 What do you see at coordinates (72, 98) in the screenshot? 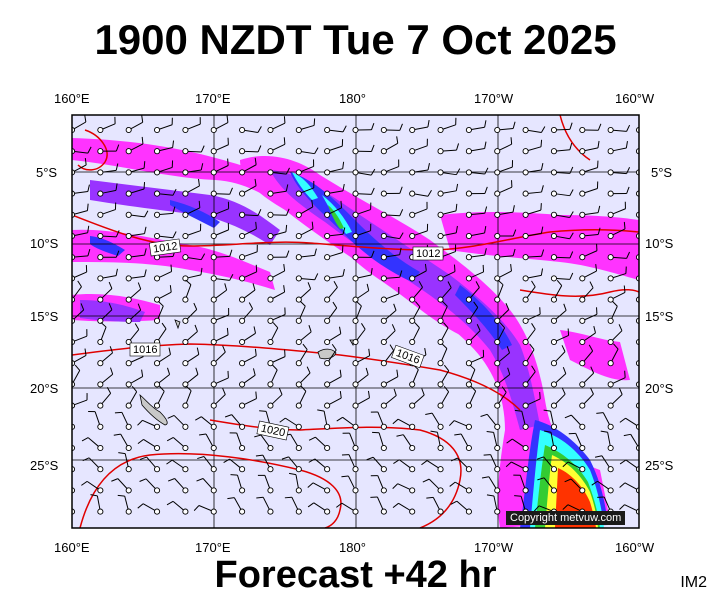
I see `top-lon-label-160e: 160°E` at bounding box center [72, 98].